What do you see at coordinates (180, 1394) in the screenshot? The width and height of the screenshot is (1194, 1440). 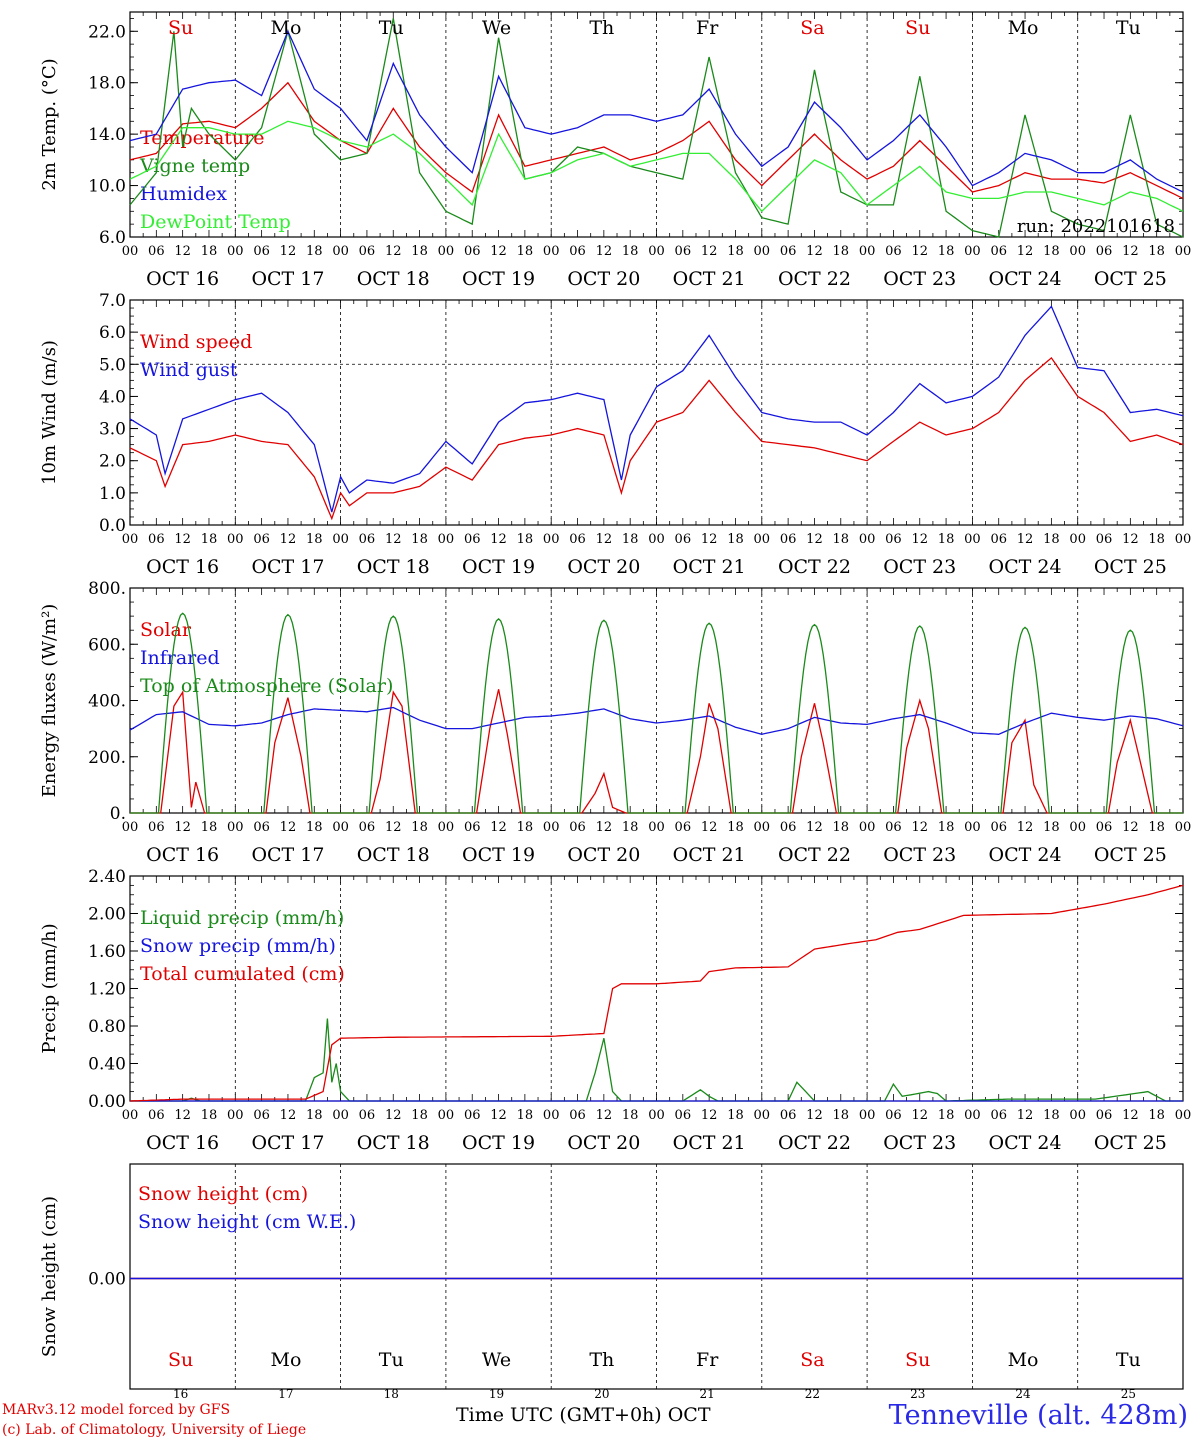 I see `day-number: 16` at bounding box center [180, 1394].